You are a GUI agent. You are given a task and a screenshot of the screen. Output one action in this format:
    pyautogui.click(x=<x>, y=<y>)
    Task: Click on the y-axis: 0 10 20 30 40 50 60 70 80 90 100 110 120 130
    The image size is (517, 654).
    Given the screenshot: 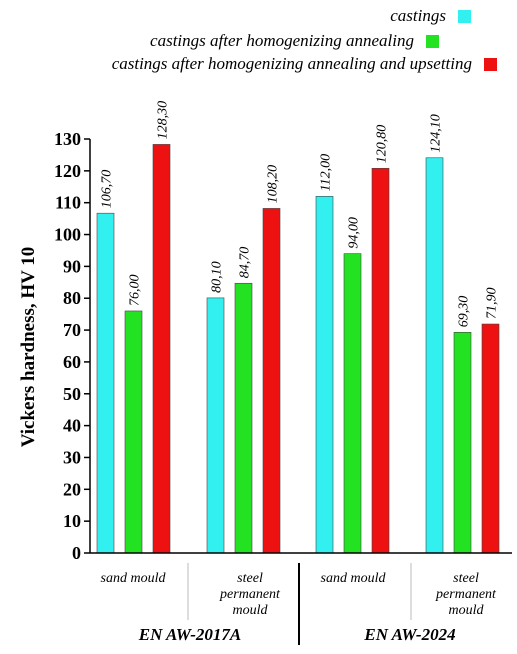 What is the action you would take?
    pyautogui.click(x=72, y=346)
    